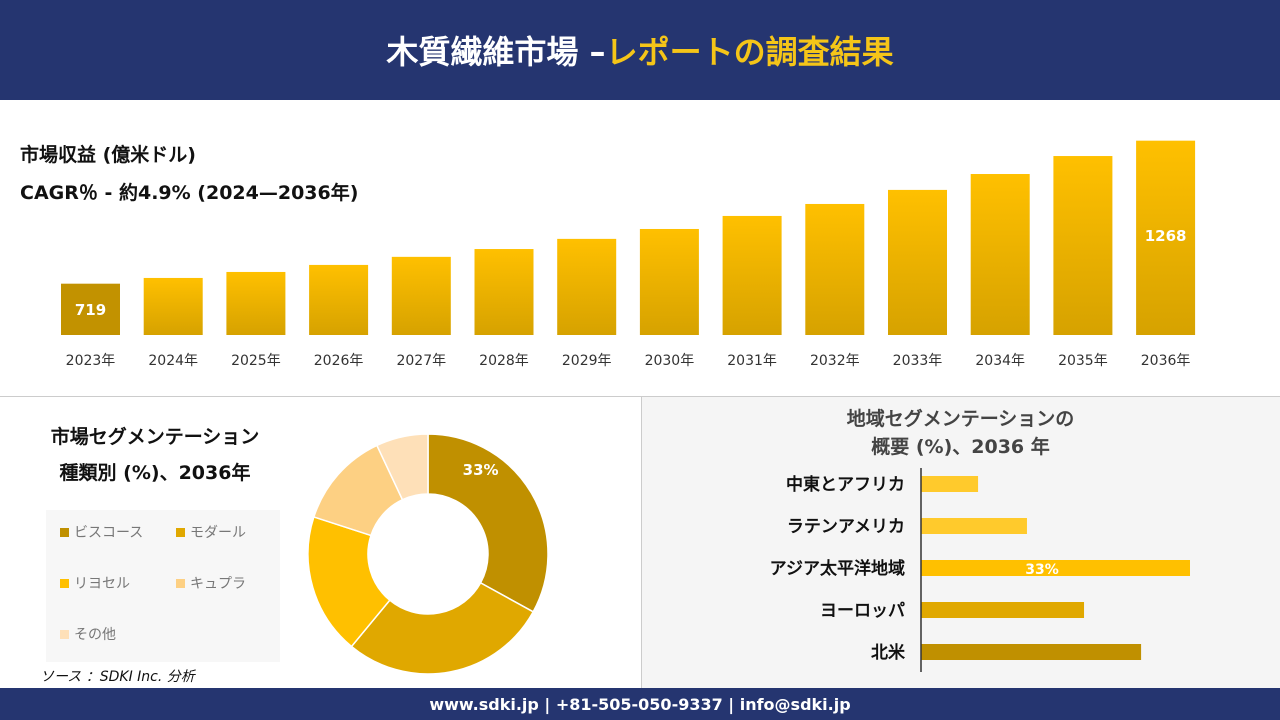 This screenshot has width=1280, height=720. What do you see at coordinates (1083, 361) in the screenshot?
I see `year-tick-label: 2035年` at bounding box center [1083, 361].